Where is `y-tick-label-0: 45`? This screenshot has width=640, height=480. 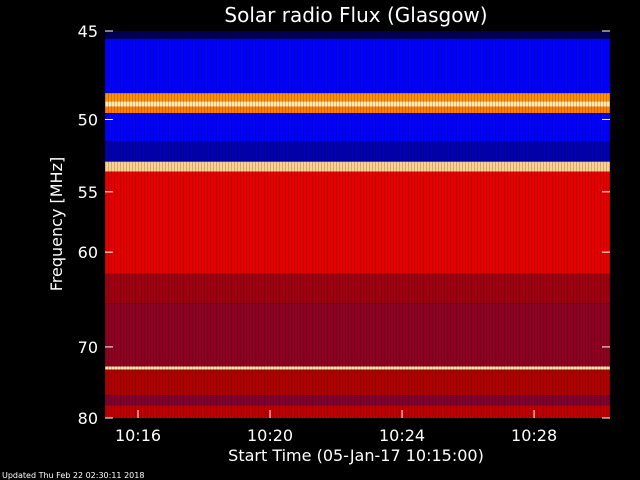
y-tick-label-0: 45 is located at coordinates (88, 31).